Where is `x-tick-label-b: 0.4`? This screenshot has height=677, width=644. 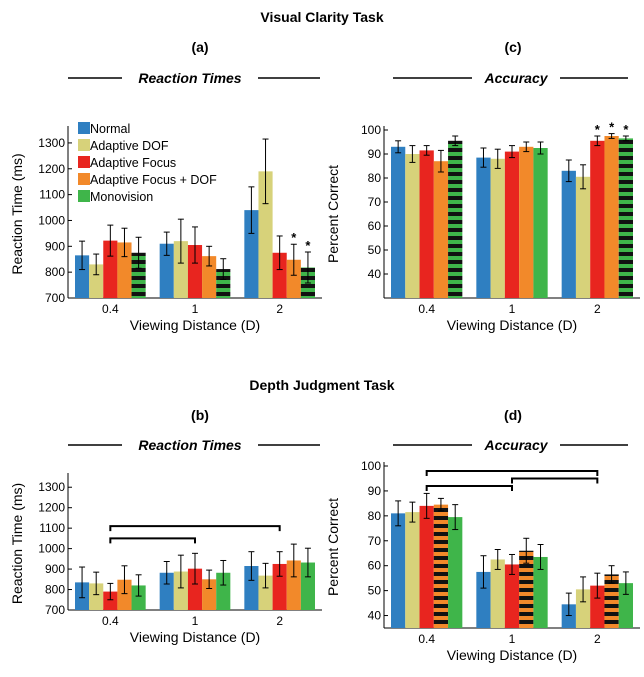
x-tick-label-b: 0.4 is located at coordinates (110, 621).